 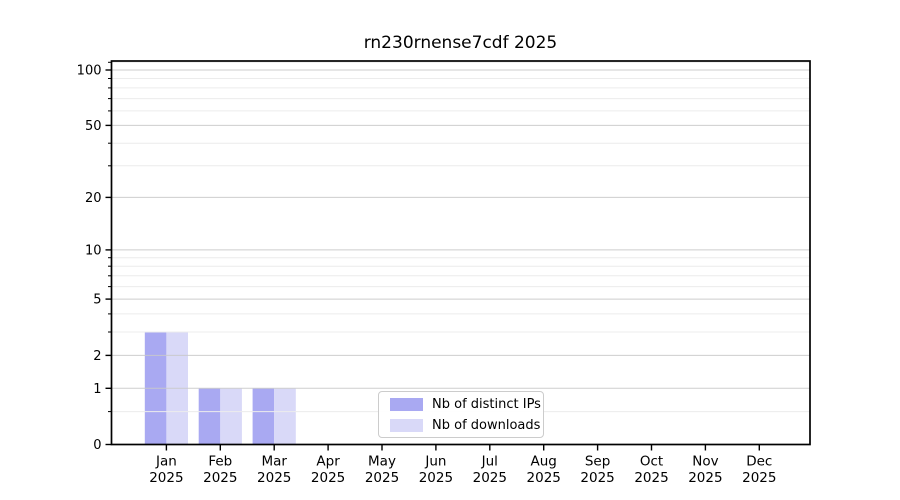 I want to click on y-tick-label: 10, so click(x=93, y=250).